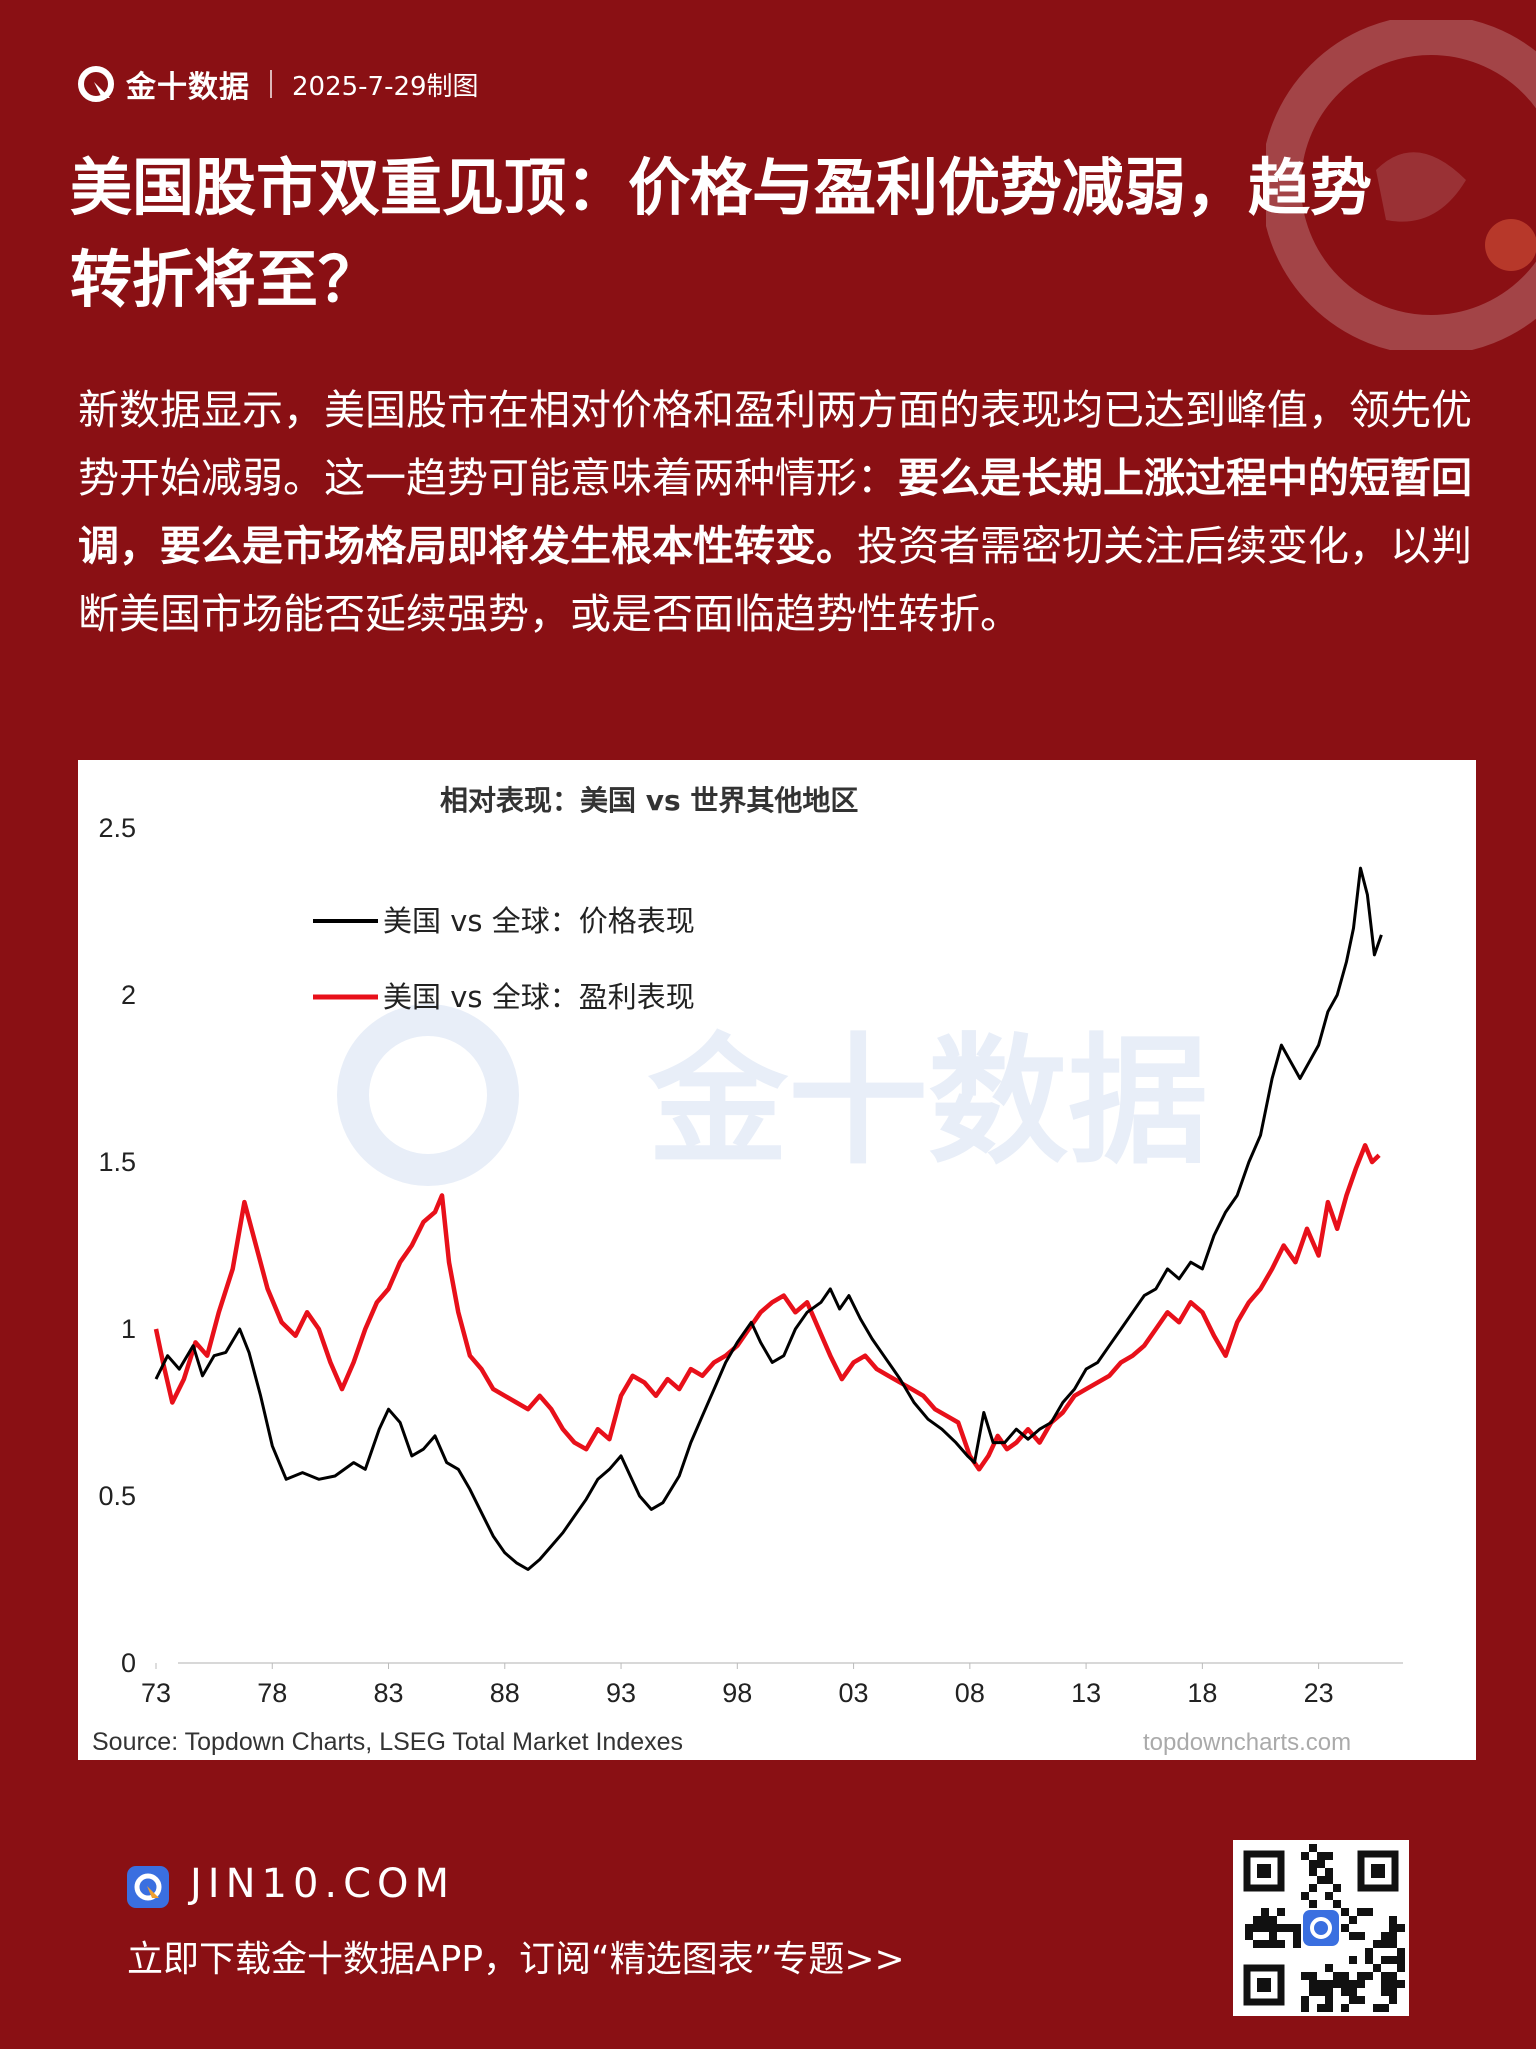  I want to click on body-text-bold: 要么是长期上涨过程中的短暂回调，要么是市场格局即将发生根本性转变。, so click(775, 512).